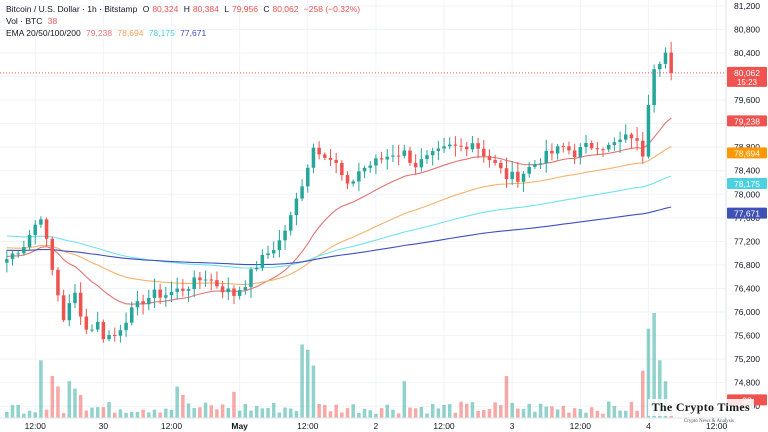  I want to click on time-axis: 12:00 30 12:00 May 12:00 2 12:00 3 12:00 4 12:00, so click(364, 424).